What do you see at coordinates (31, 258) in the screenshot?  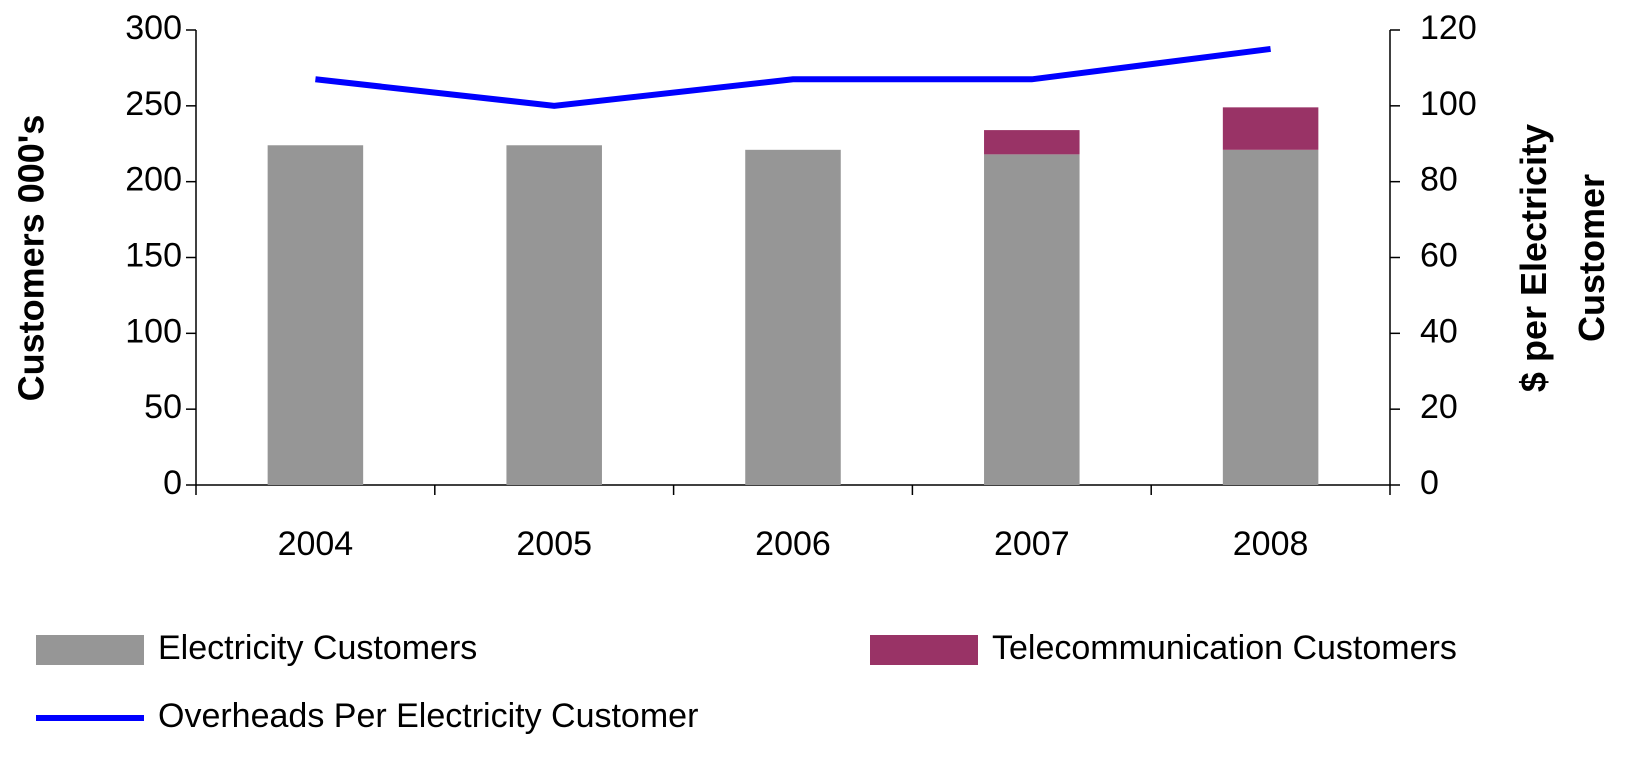 I see `y-axis-title: Customers 000's` at bounding box center [31, 258].